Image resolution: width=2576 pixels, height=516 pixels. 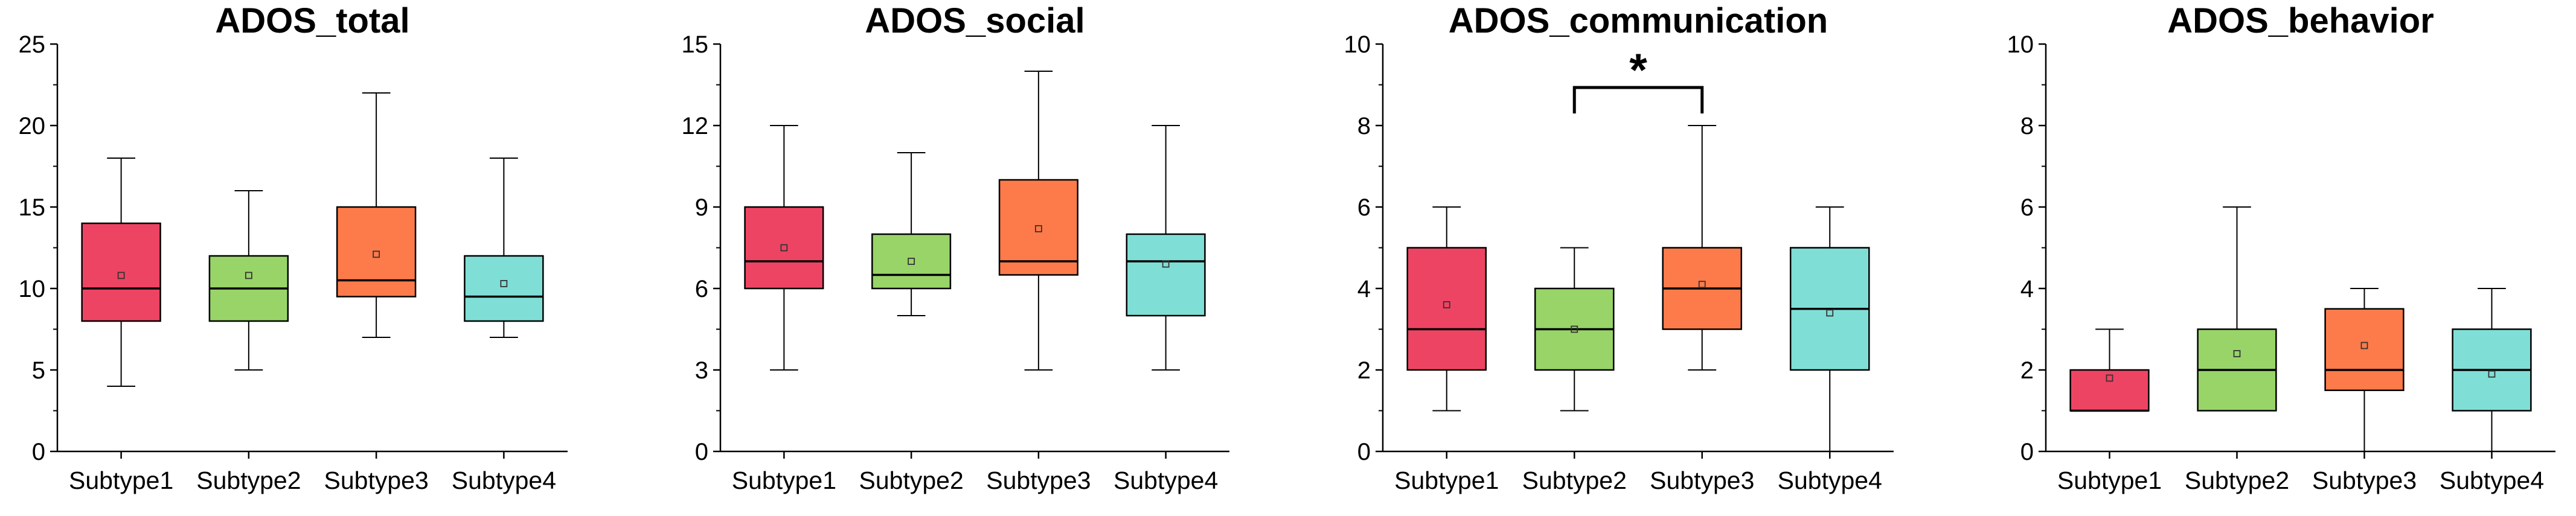 I want to click on significance-bracket, so click(x=1638, y=99).